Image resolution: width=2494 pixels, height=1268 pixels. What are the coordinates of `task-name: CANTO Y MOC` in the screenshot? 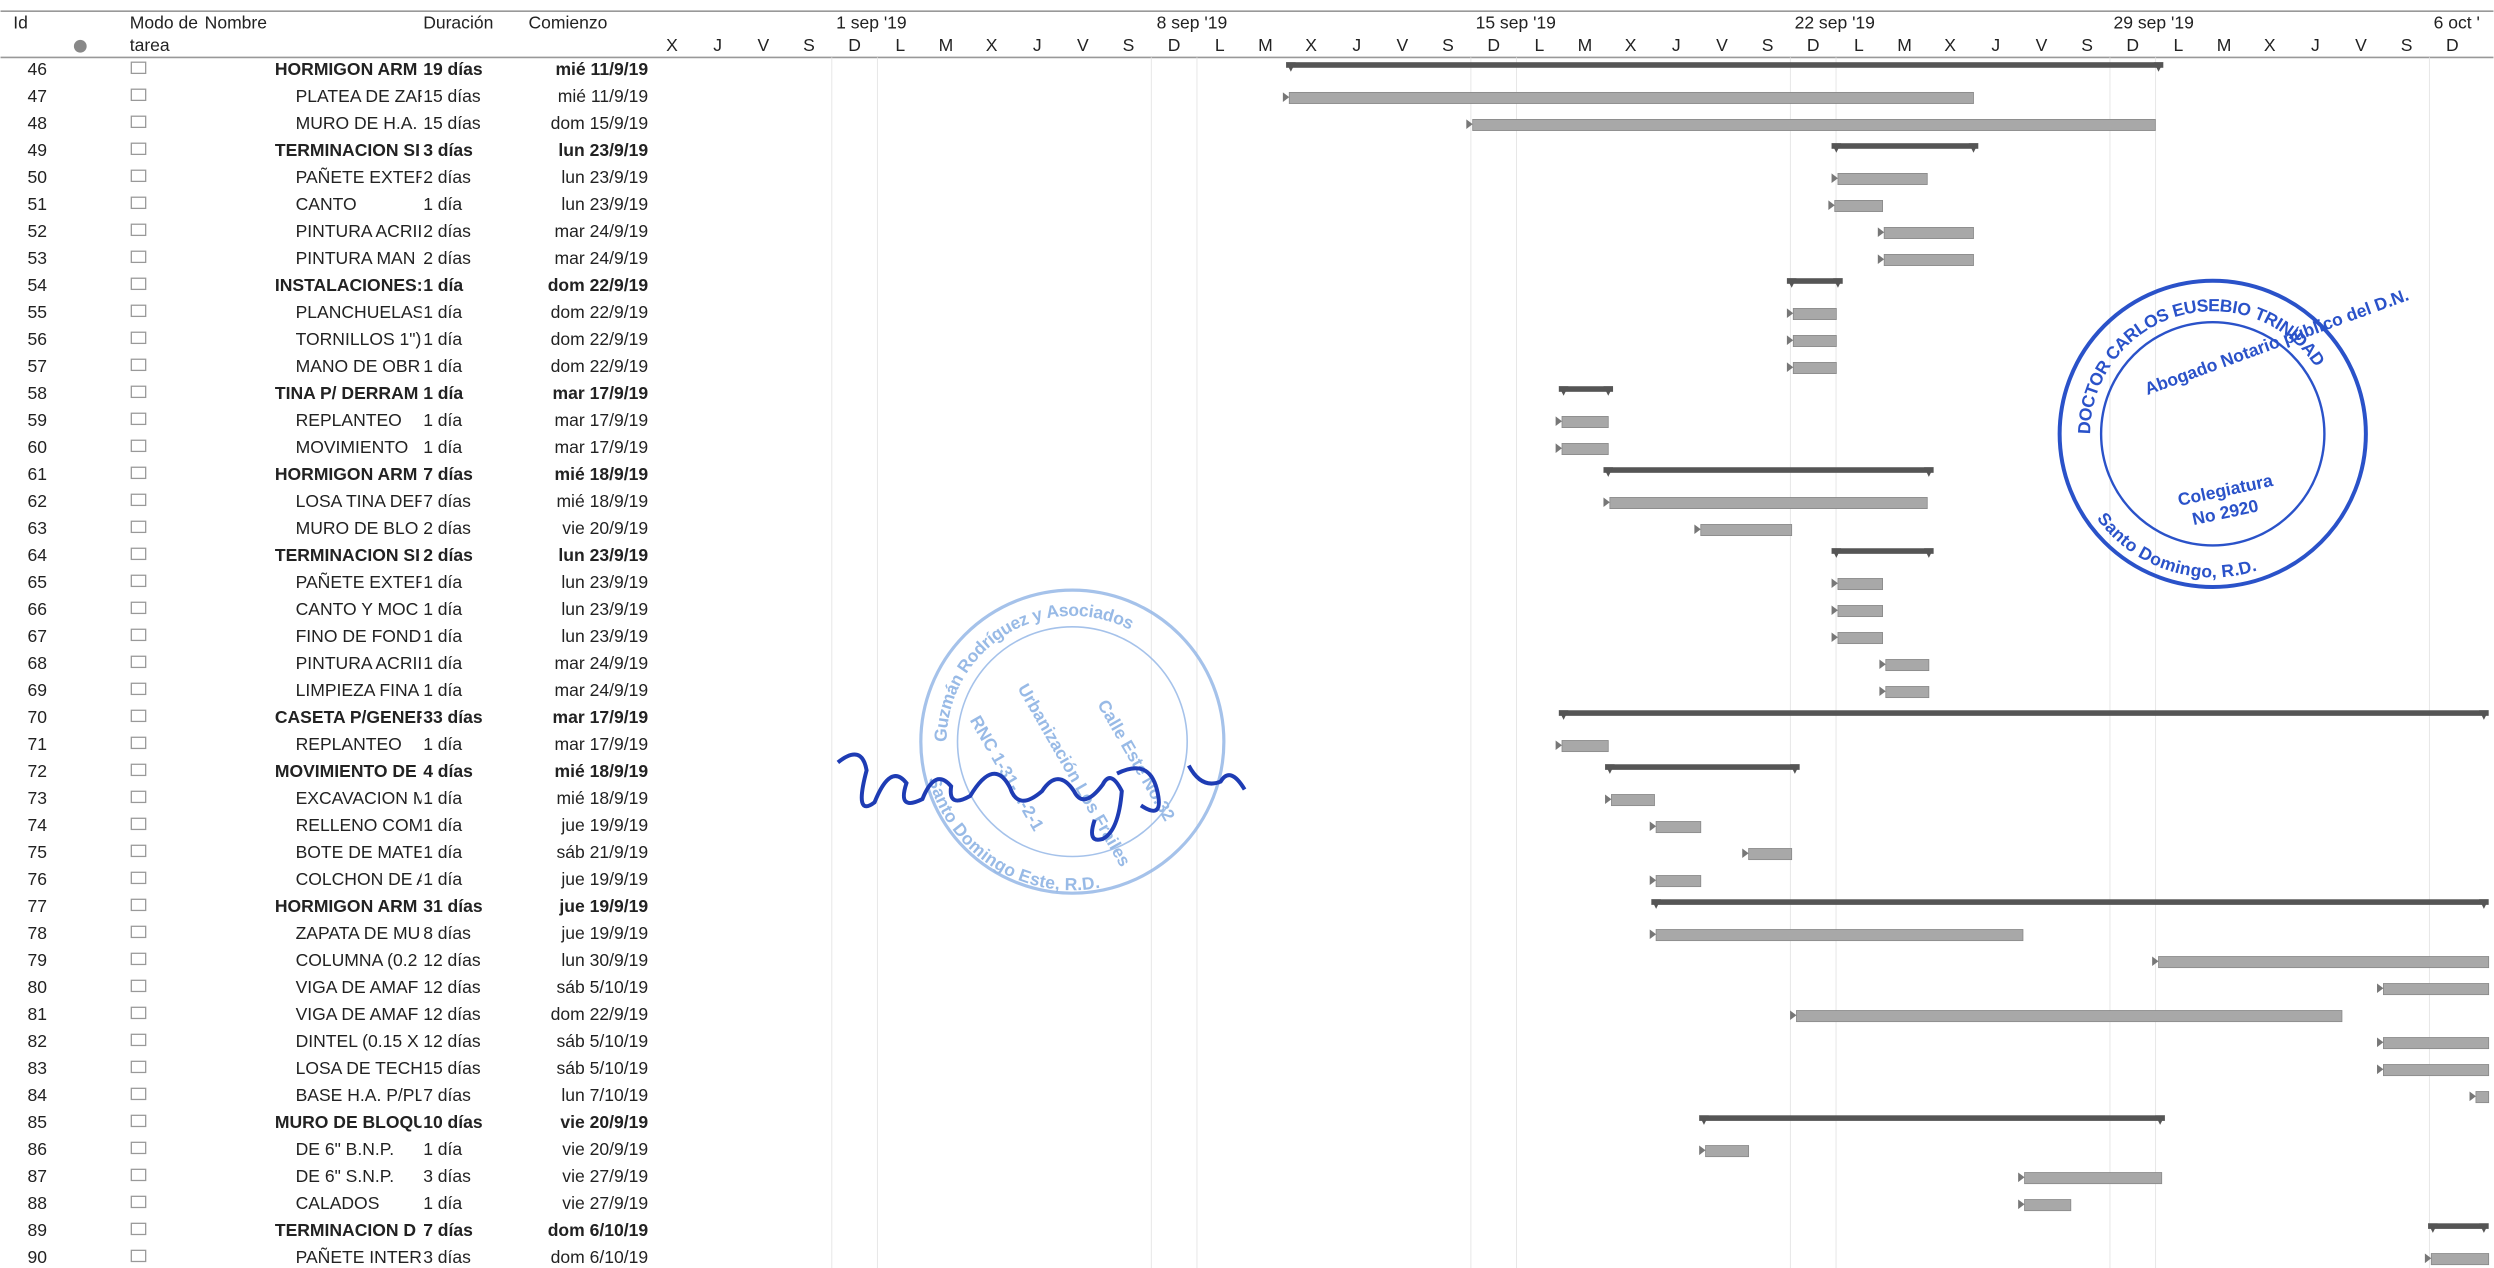 It's located at (357, 609).